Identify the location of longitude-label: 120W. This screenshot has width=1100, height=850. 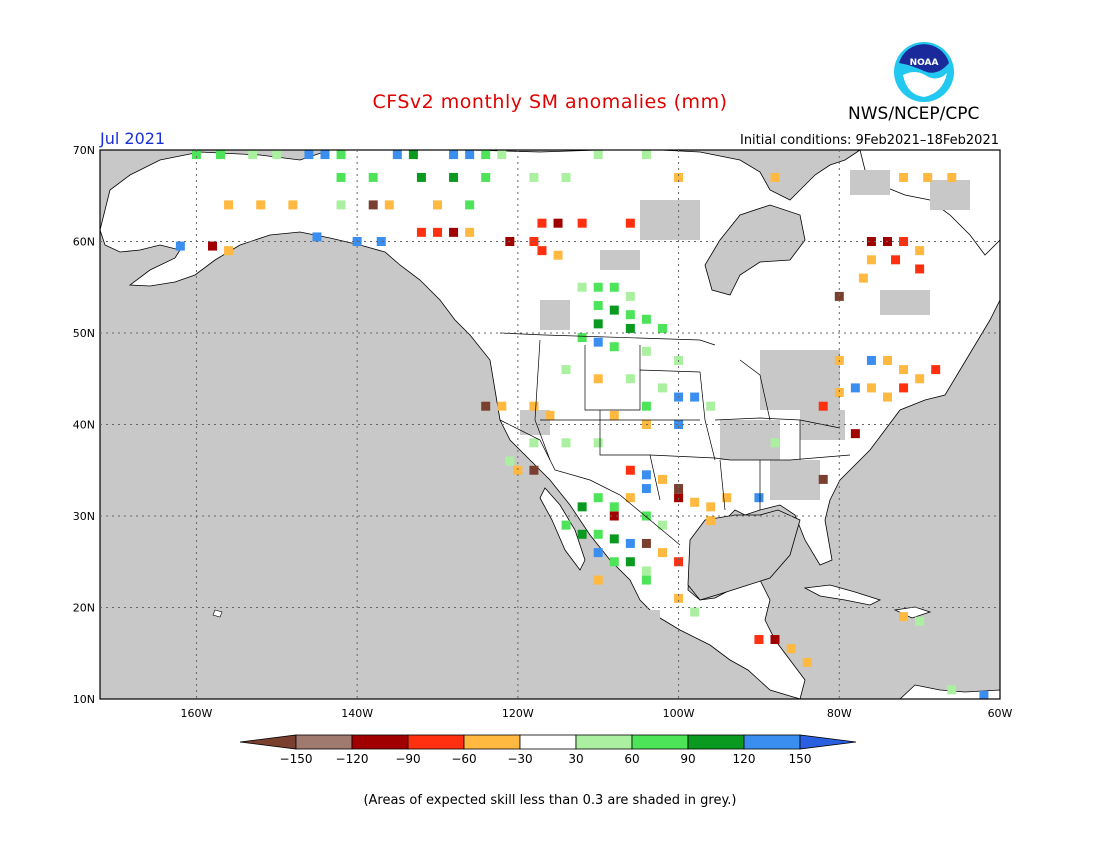
(518, 713).